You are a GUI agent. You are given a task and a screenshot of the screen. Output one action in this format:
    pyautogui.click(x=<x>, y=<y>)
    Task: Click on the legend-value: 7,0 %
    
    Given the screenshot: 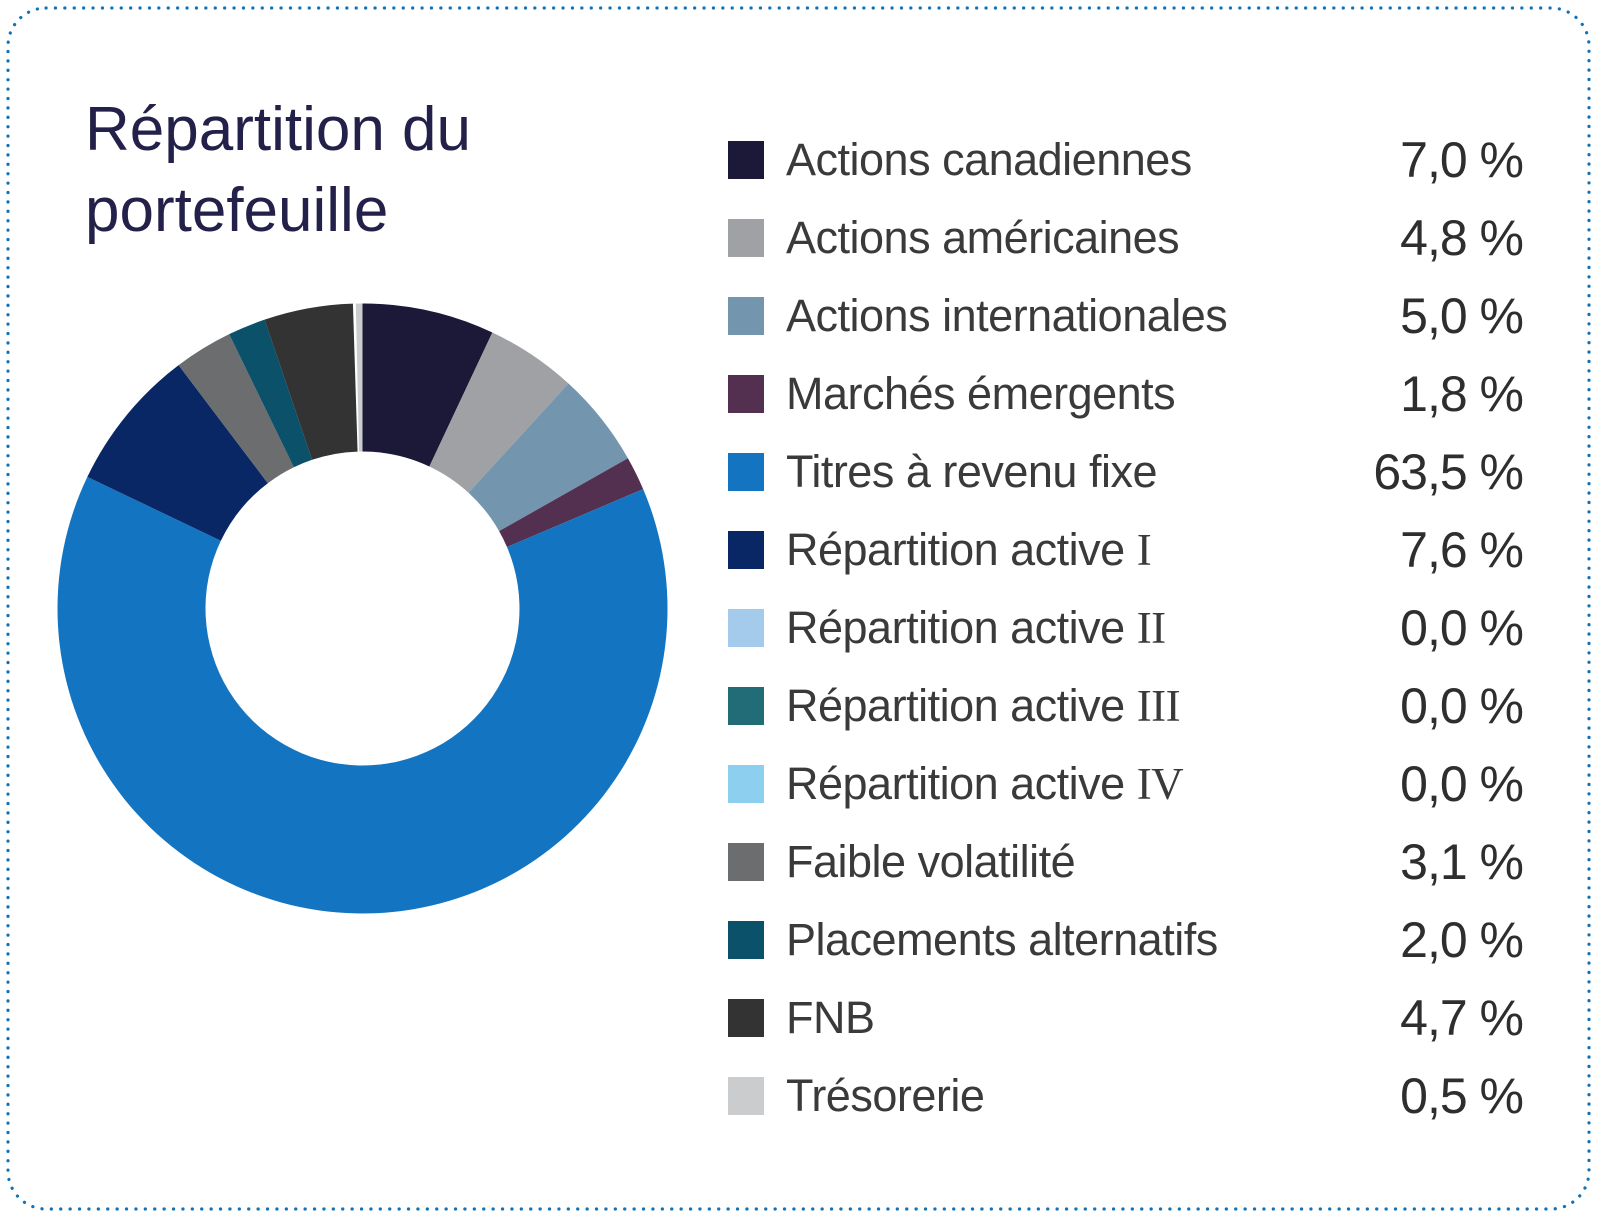 What is the action you would take?
    pyautogui.click(x=1462, y=160)
    